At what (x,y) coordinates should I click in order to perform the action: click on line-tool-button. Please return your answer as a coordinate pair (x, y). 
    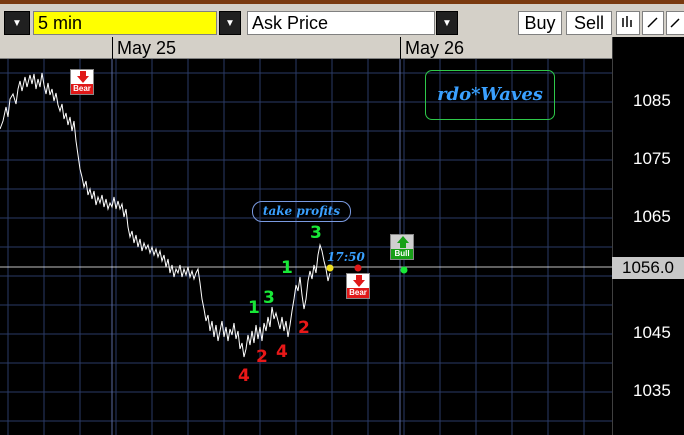
    Looking at the image, I should click on (653, 23).